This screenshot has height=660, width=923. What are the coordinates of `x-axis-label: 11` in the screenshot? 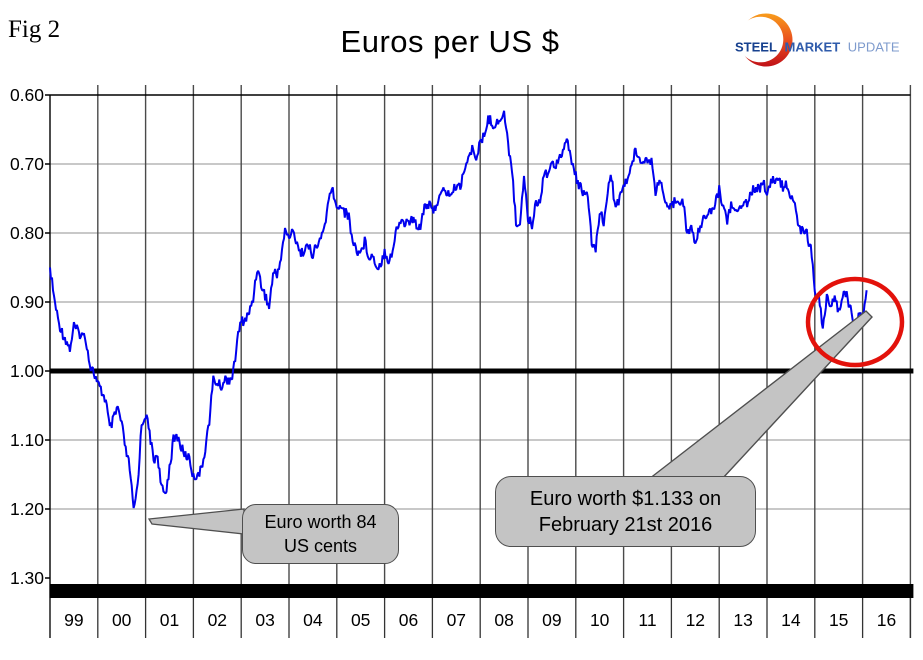 It's located at (647, 620).